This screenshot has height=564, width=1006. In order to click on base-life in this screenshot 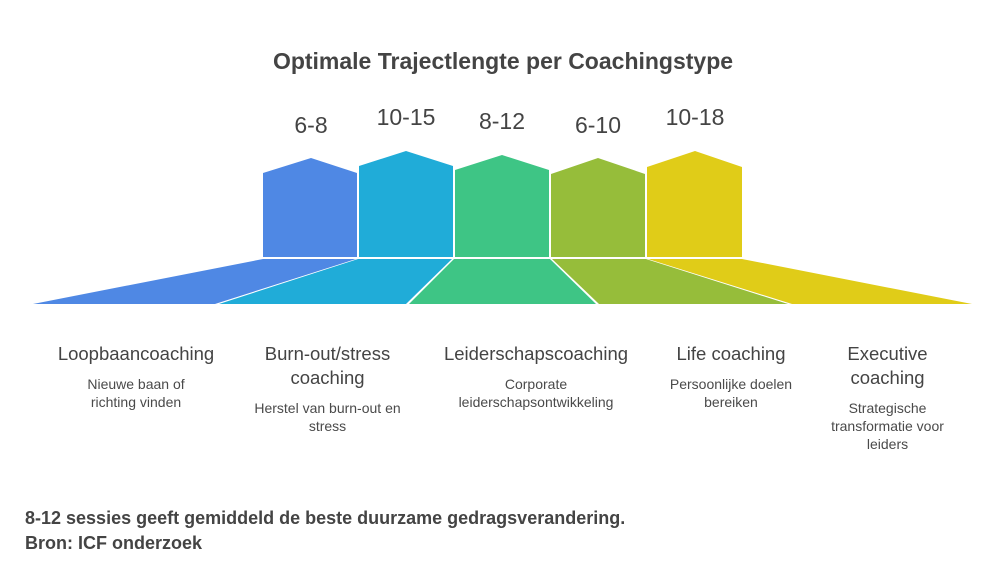, I will do `click(670, 281)`.